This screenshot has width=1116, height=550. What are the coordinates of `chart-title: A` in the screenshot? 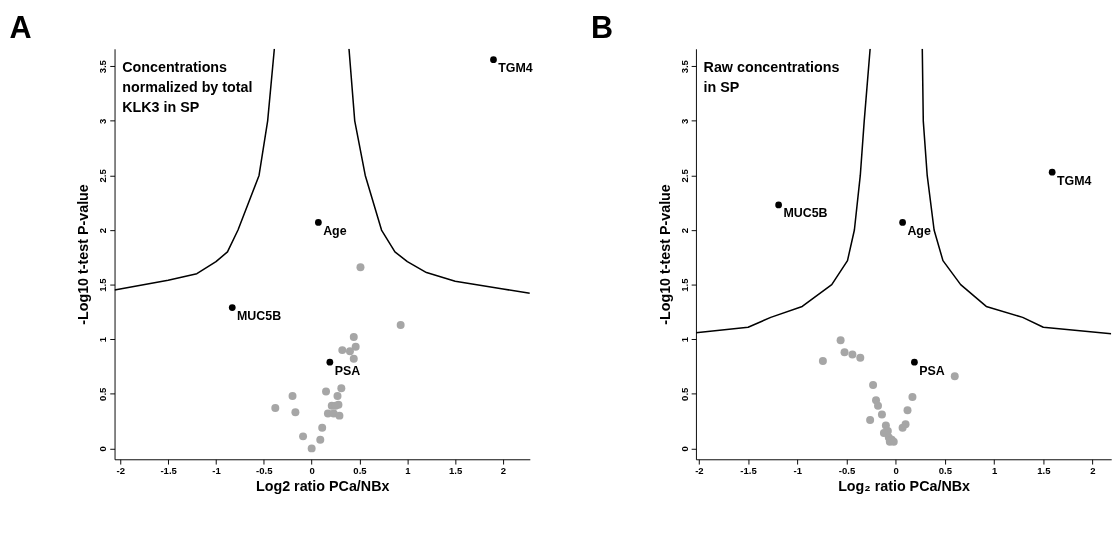 It's located at (20, 27).